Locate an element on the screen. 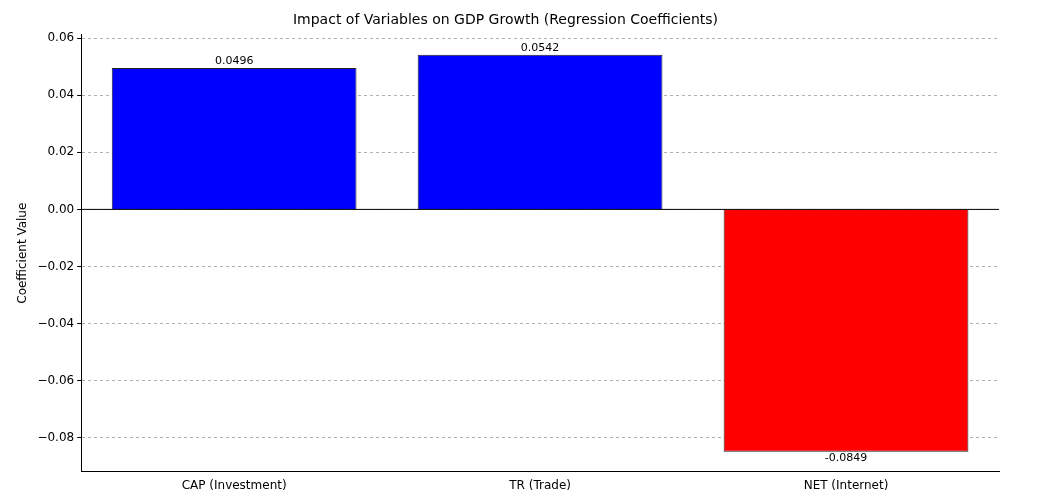 This screenshot has height=504, width=1037. x-tick-label: CAP (Investment) is located at coordinates (234, 484).